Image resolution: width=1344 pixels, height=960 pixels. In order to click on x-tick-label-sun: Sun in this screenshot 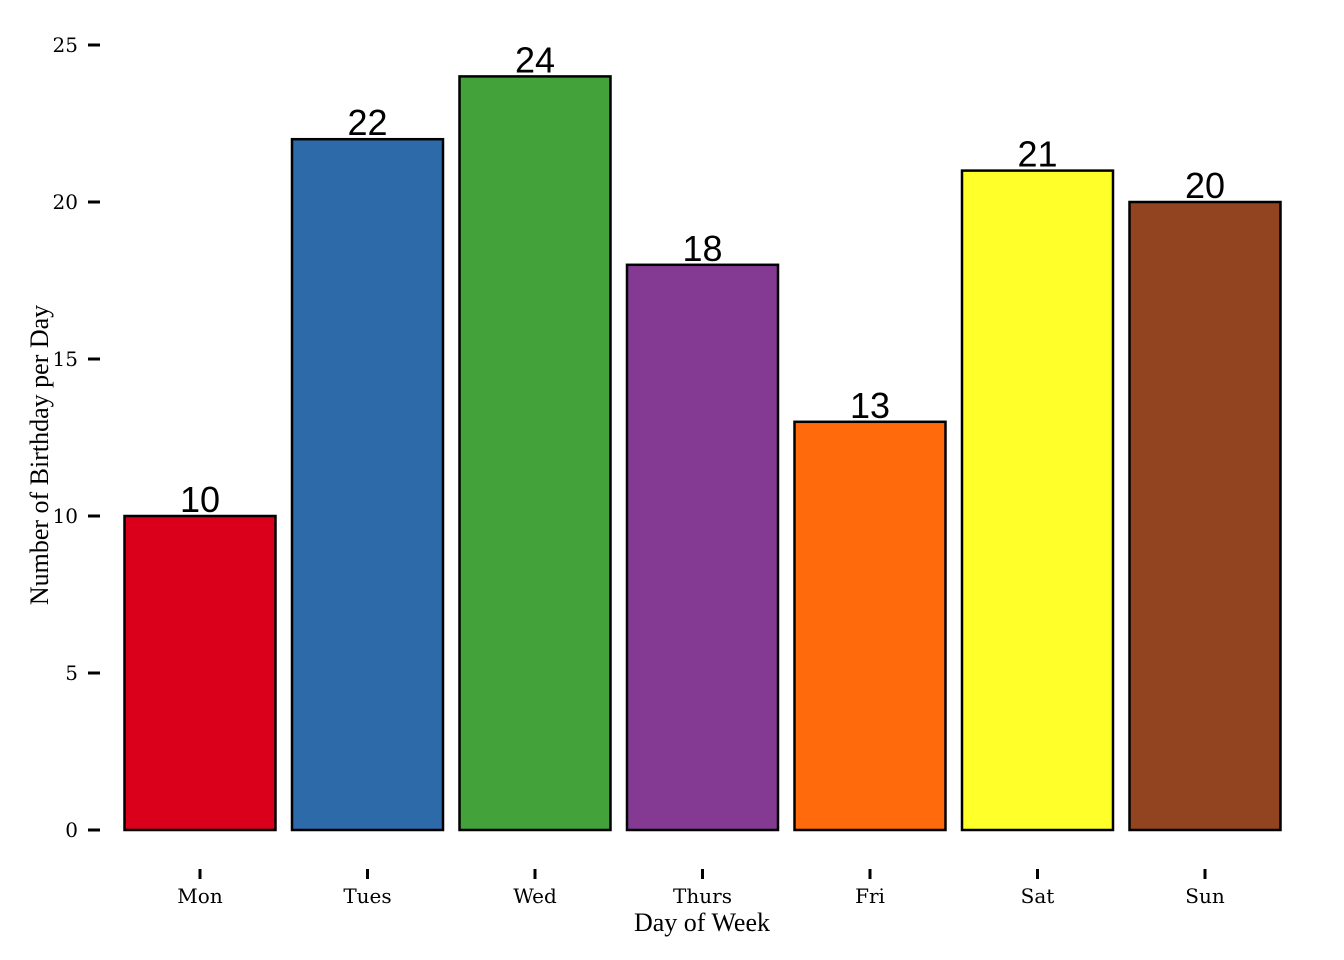, I will do `click(1205, 896)`.